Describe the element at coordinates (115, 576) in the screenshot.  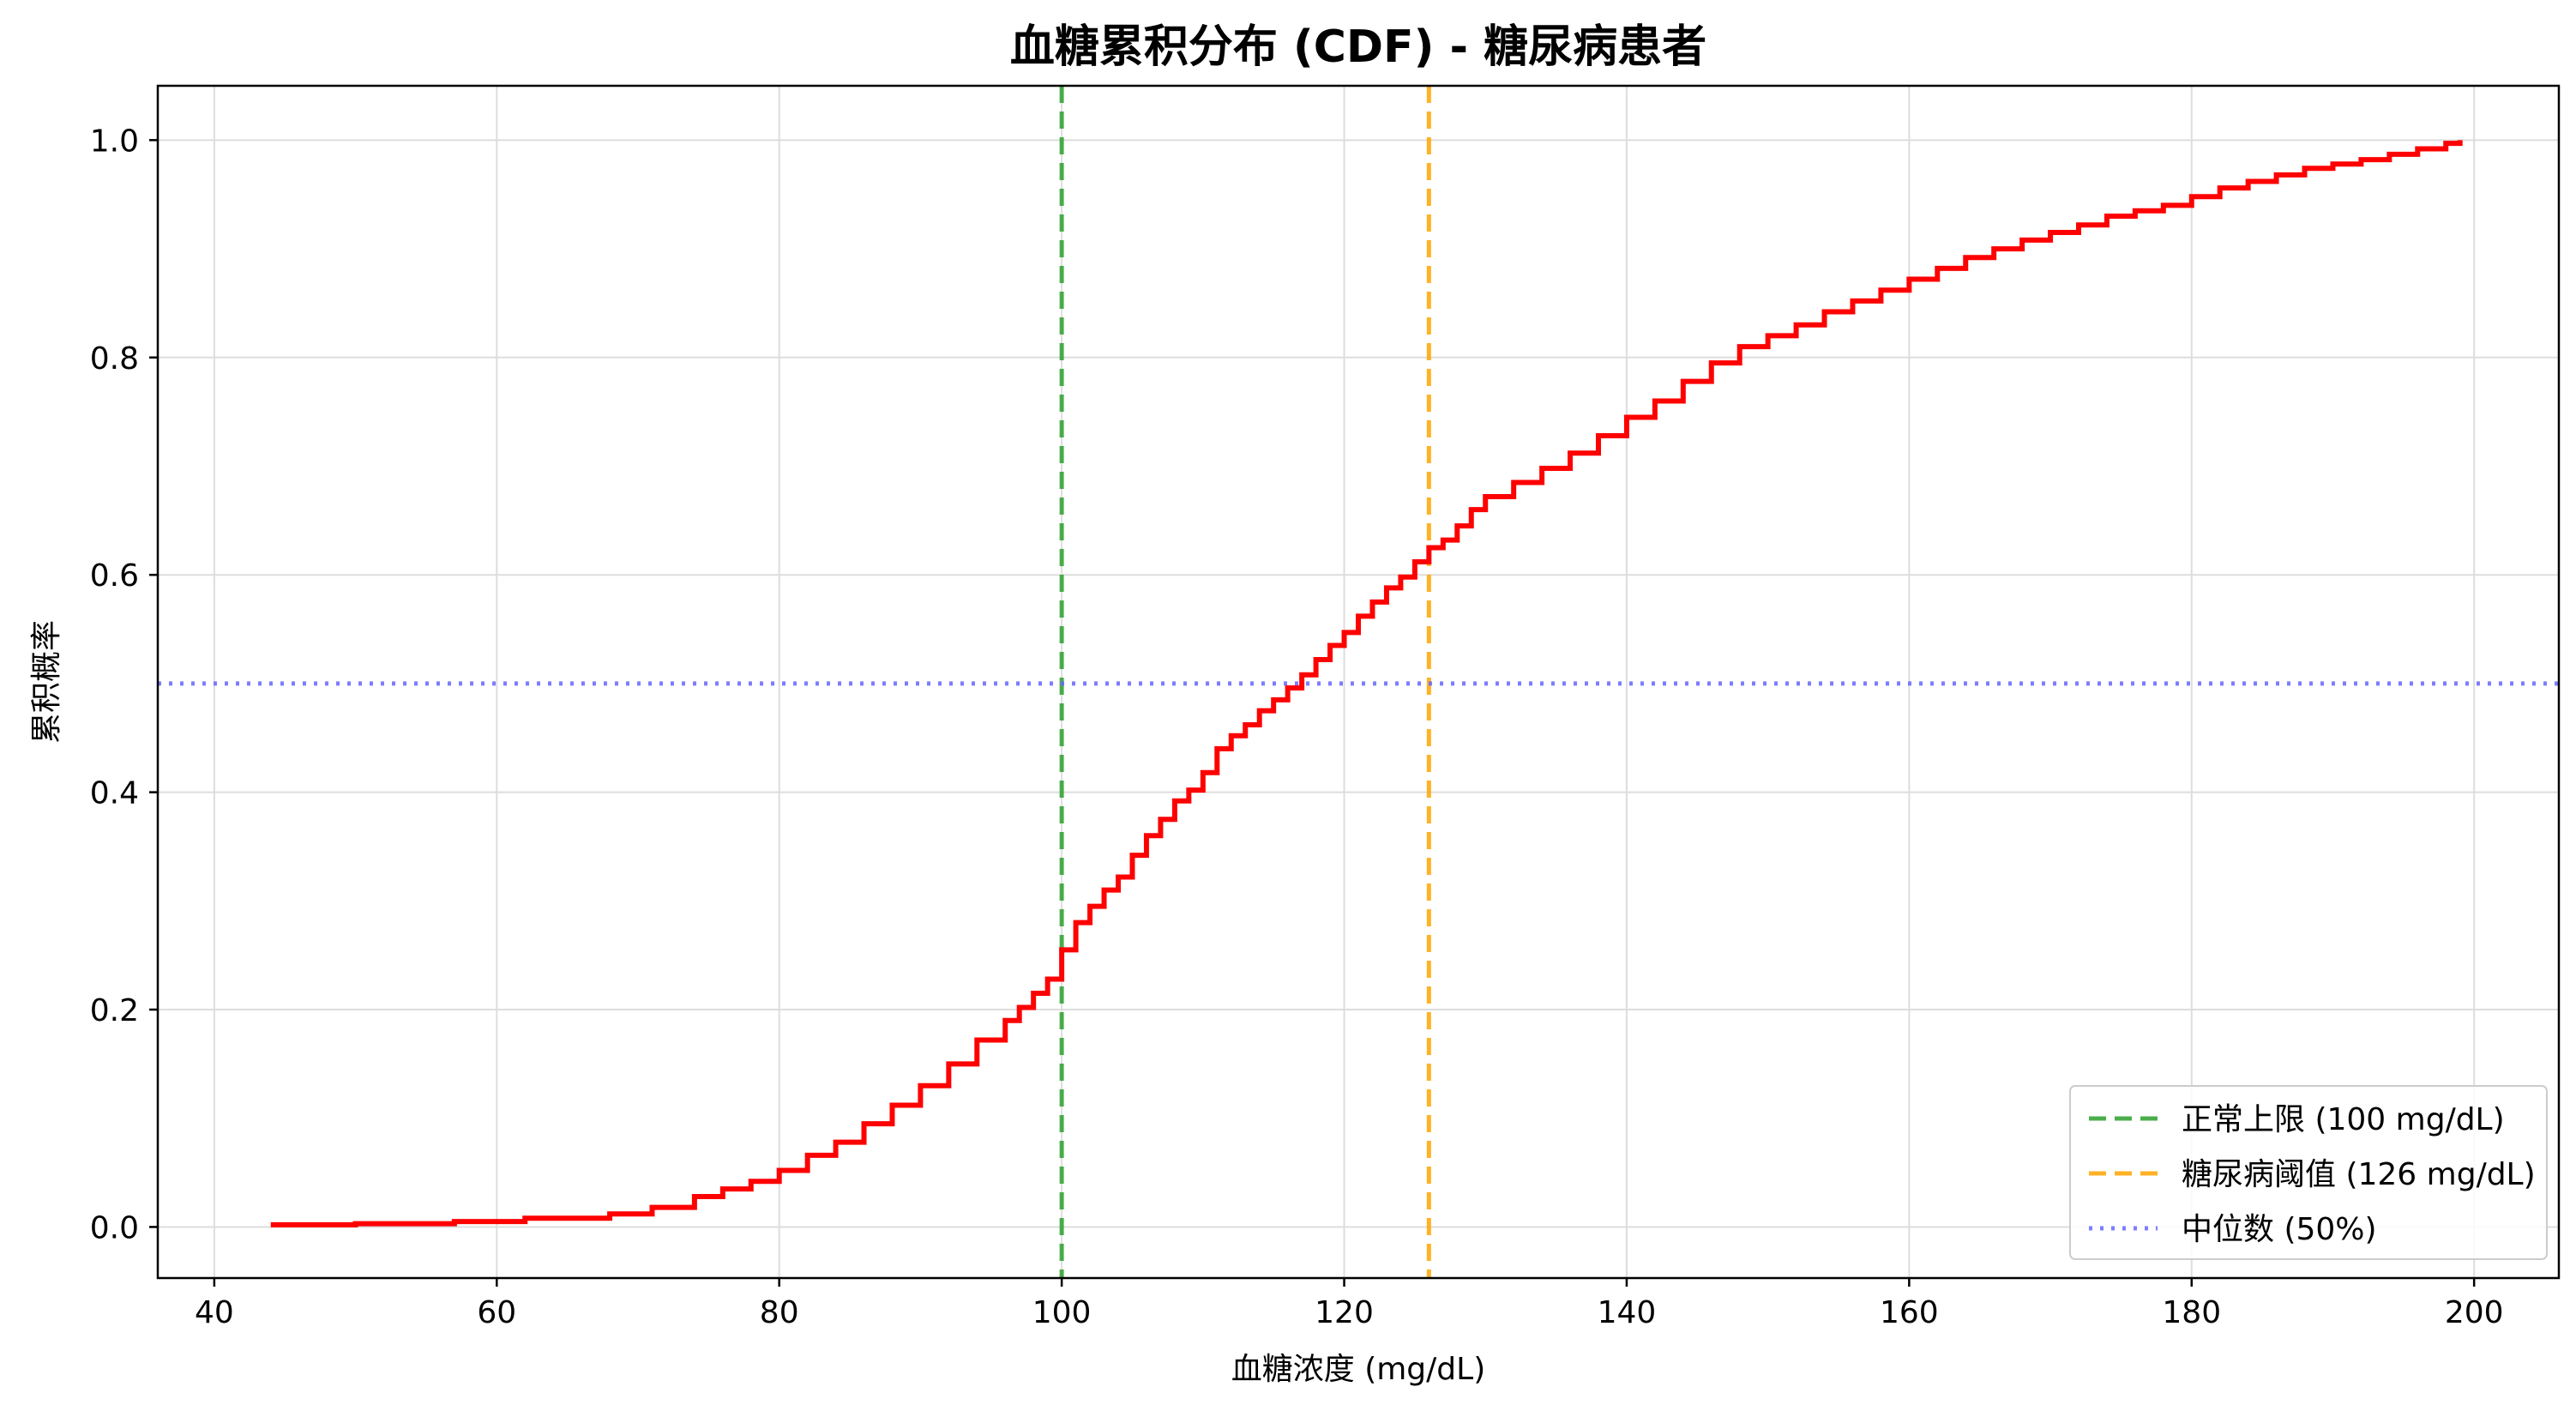
I see `y-tick-label: 0.6` at that location.